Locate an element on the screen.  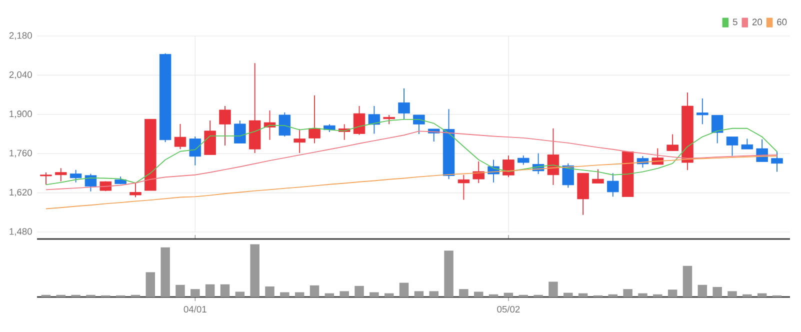
legend-label: 5 is located at coordinates (735, 22).